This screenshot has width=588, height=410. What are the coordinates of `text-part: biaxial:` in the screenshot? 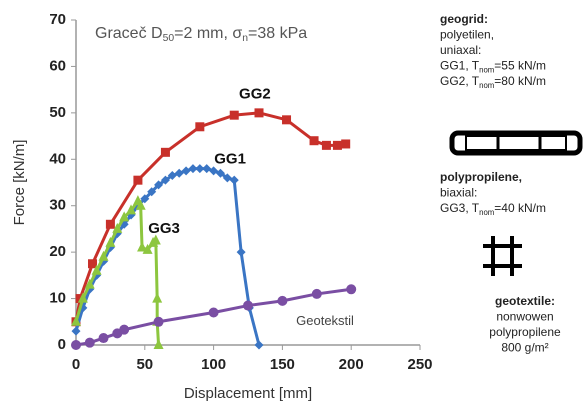 It's located at (458, 193).